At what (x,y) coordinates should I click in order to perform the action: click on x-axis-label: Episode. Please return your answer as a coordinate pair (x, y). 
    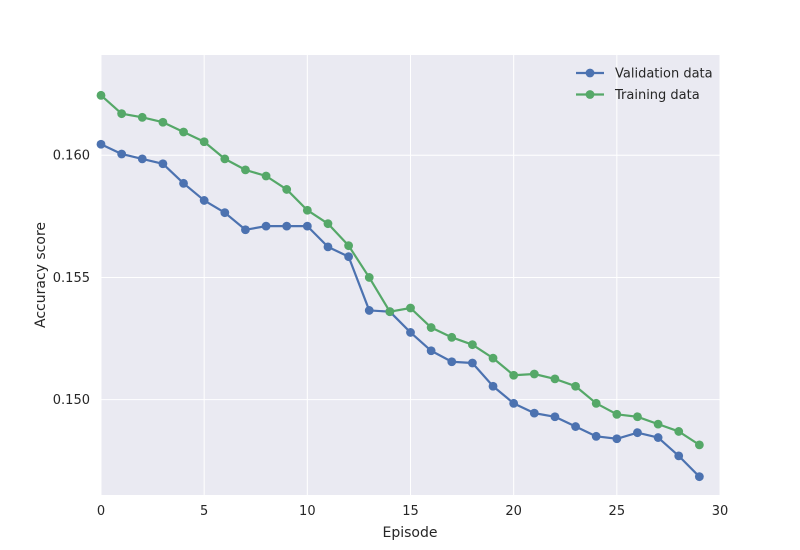
    Looking at the image, I should click on (410, 533).